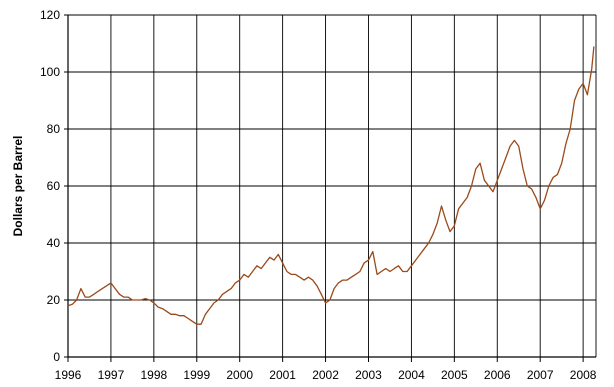 The image size is (614, 387). I want to click on x-tick-label-2003: 2003, so click(368, 375).